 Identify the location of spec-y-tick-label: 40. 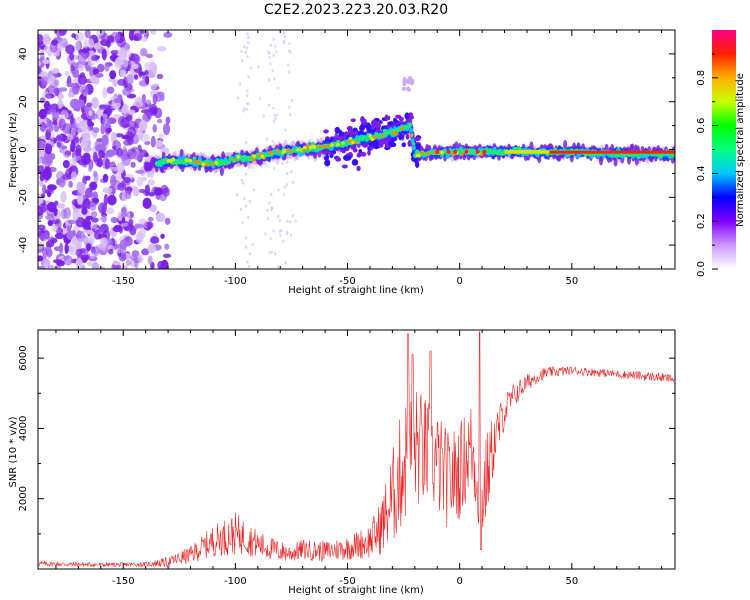
(23, 54).